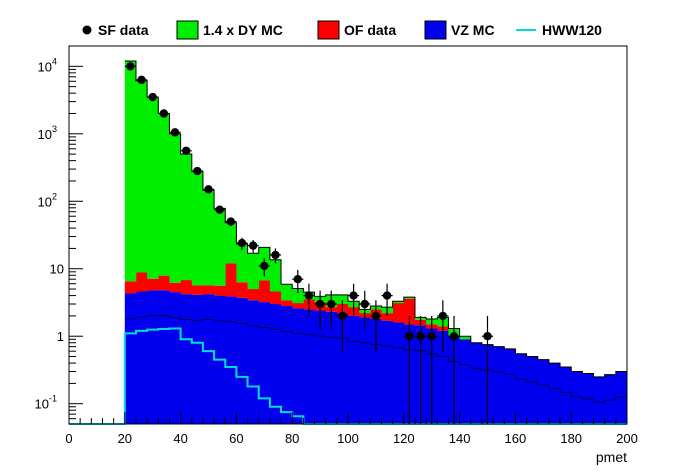 The width and height of the screenshot is (696, 472). What do you see at coordinates (47, 65) in the screenshot?
I see `y-tick-label: 10⁴` at bounding box center [47, 65].